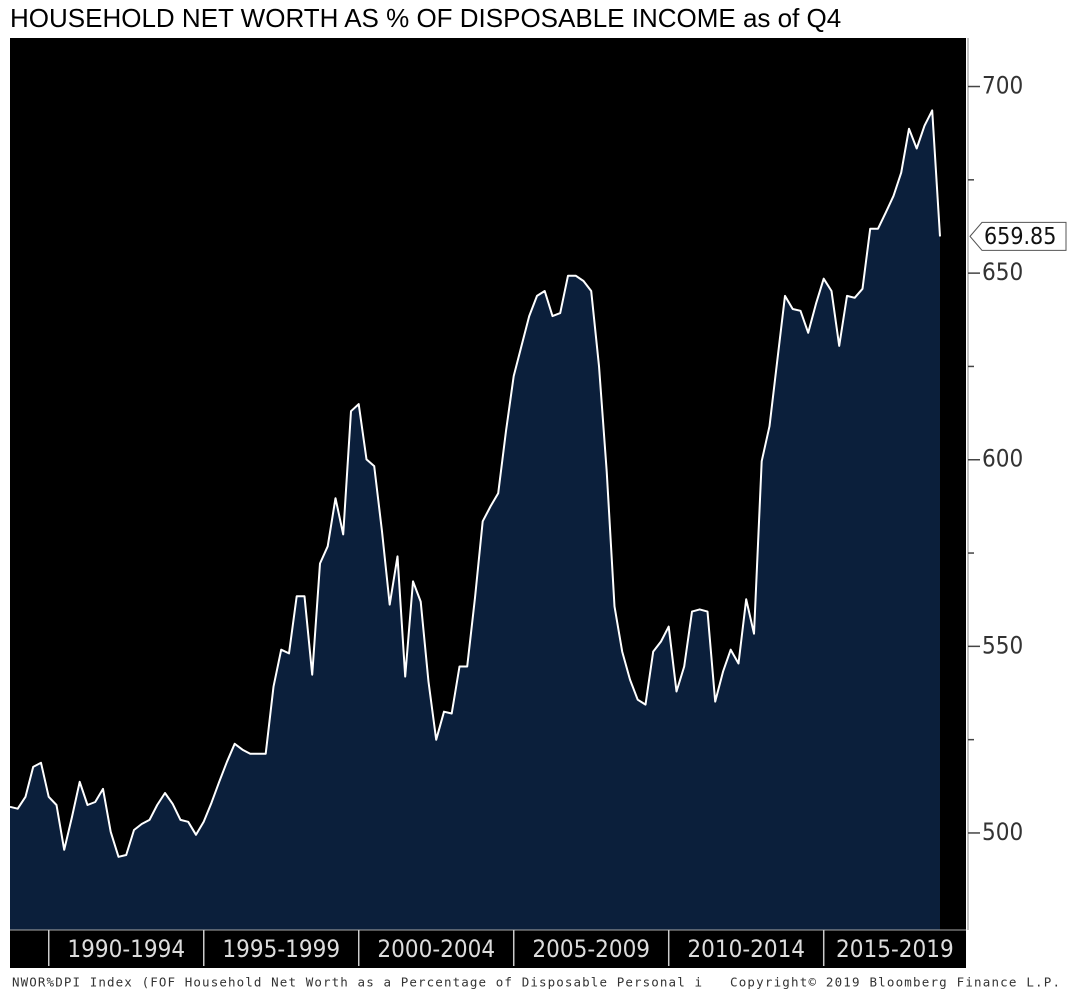 The width and height of the screenshot is (1068, 996). What do you see at coordinates (895, 982) in the screenshot?
I see `copyright: Copyright© 2019 Bloomberg Finance L.P.` at bounding box center [895, 982].